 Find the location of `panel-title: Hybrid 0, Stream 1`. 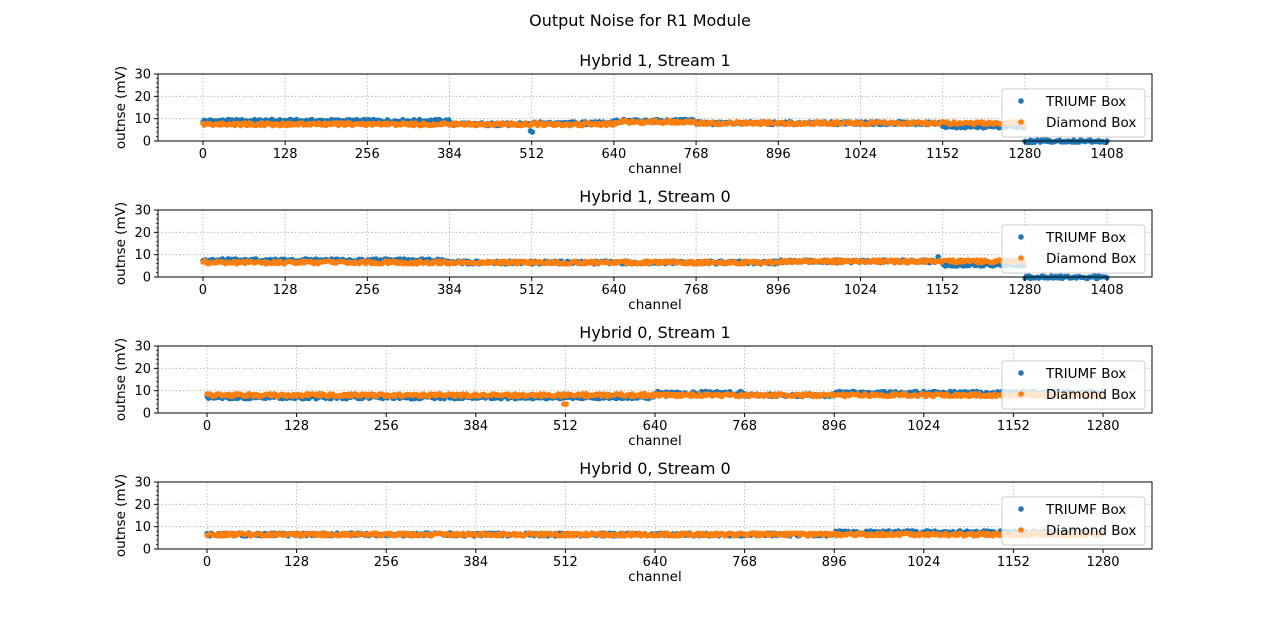

panel-title: Hybrid 0, Stream 1 is located at coordinates (654, 332).